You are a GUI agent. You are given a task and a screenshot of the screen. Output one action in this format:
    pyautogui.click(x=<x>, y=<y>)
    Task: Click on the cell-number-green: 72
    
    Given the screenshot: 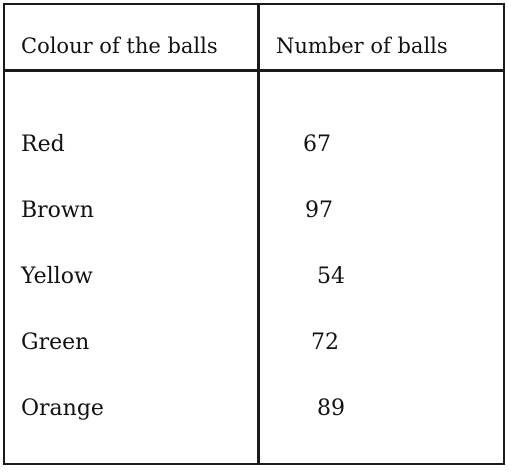 What is the action you would take?
    pyautogui.click(x=325, y=342)
    